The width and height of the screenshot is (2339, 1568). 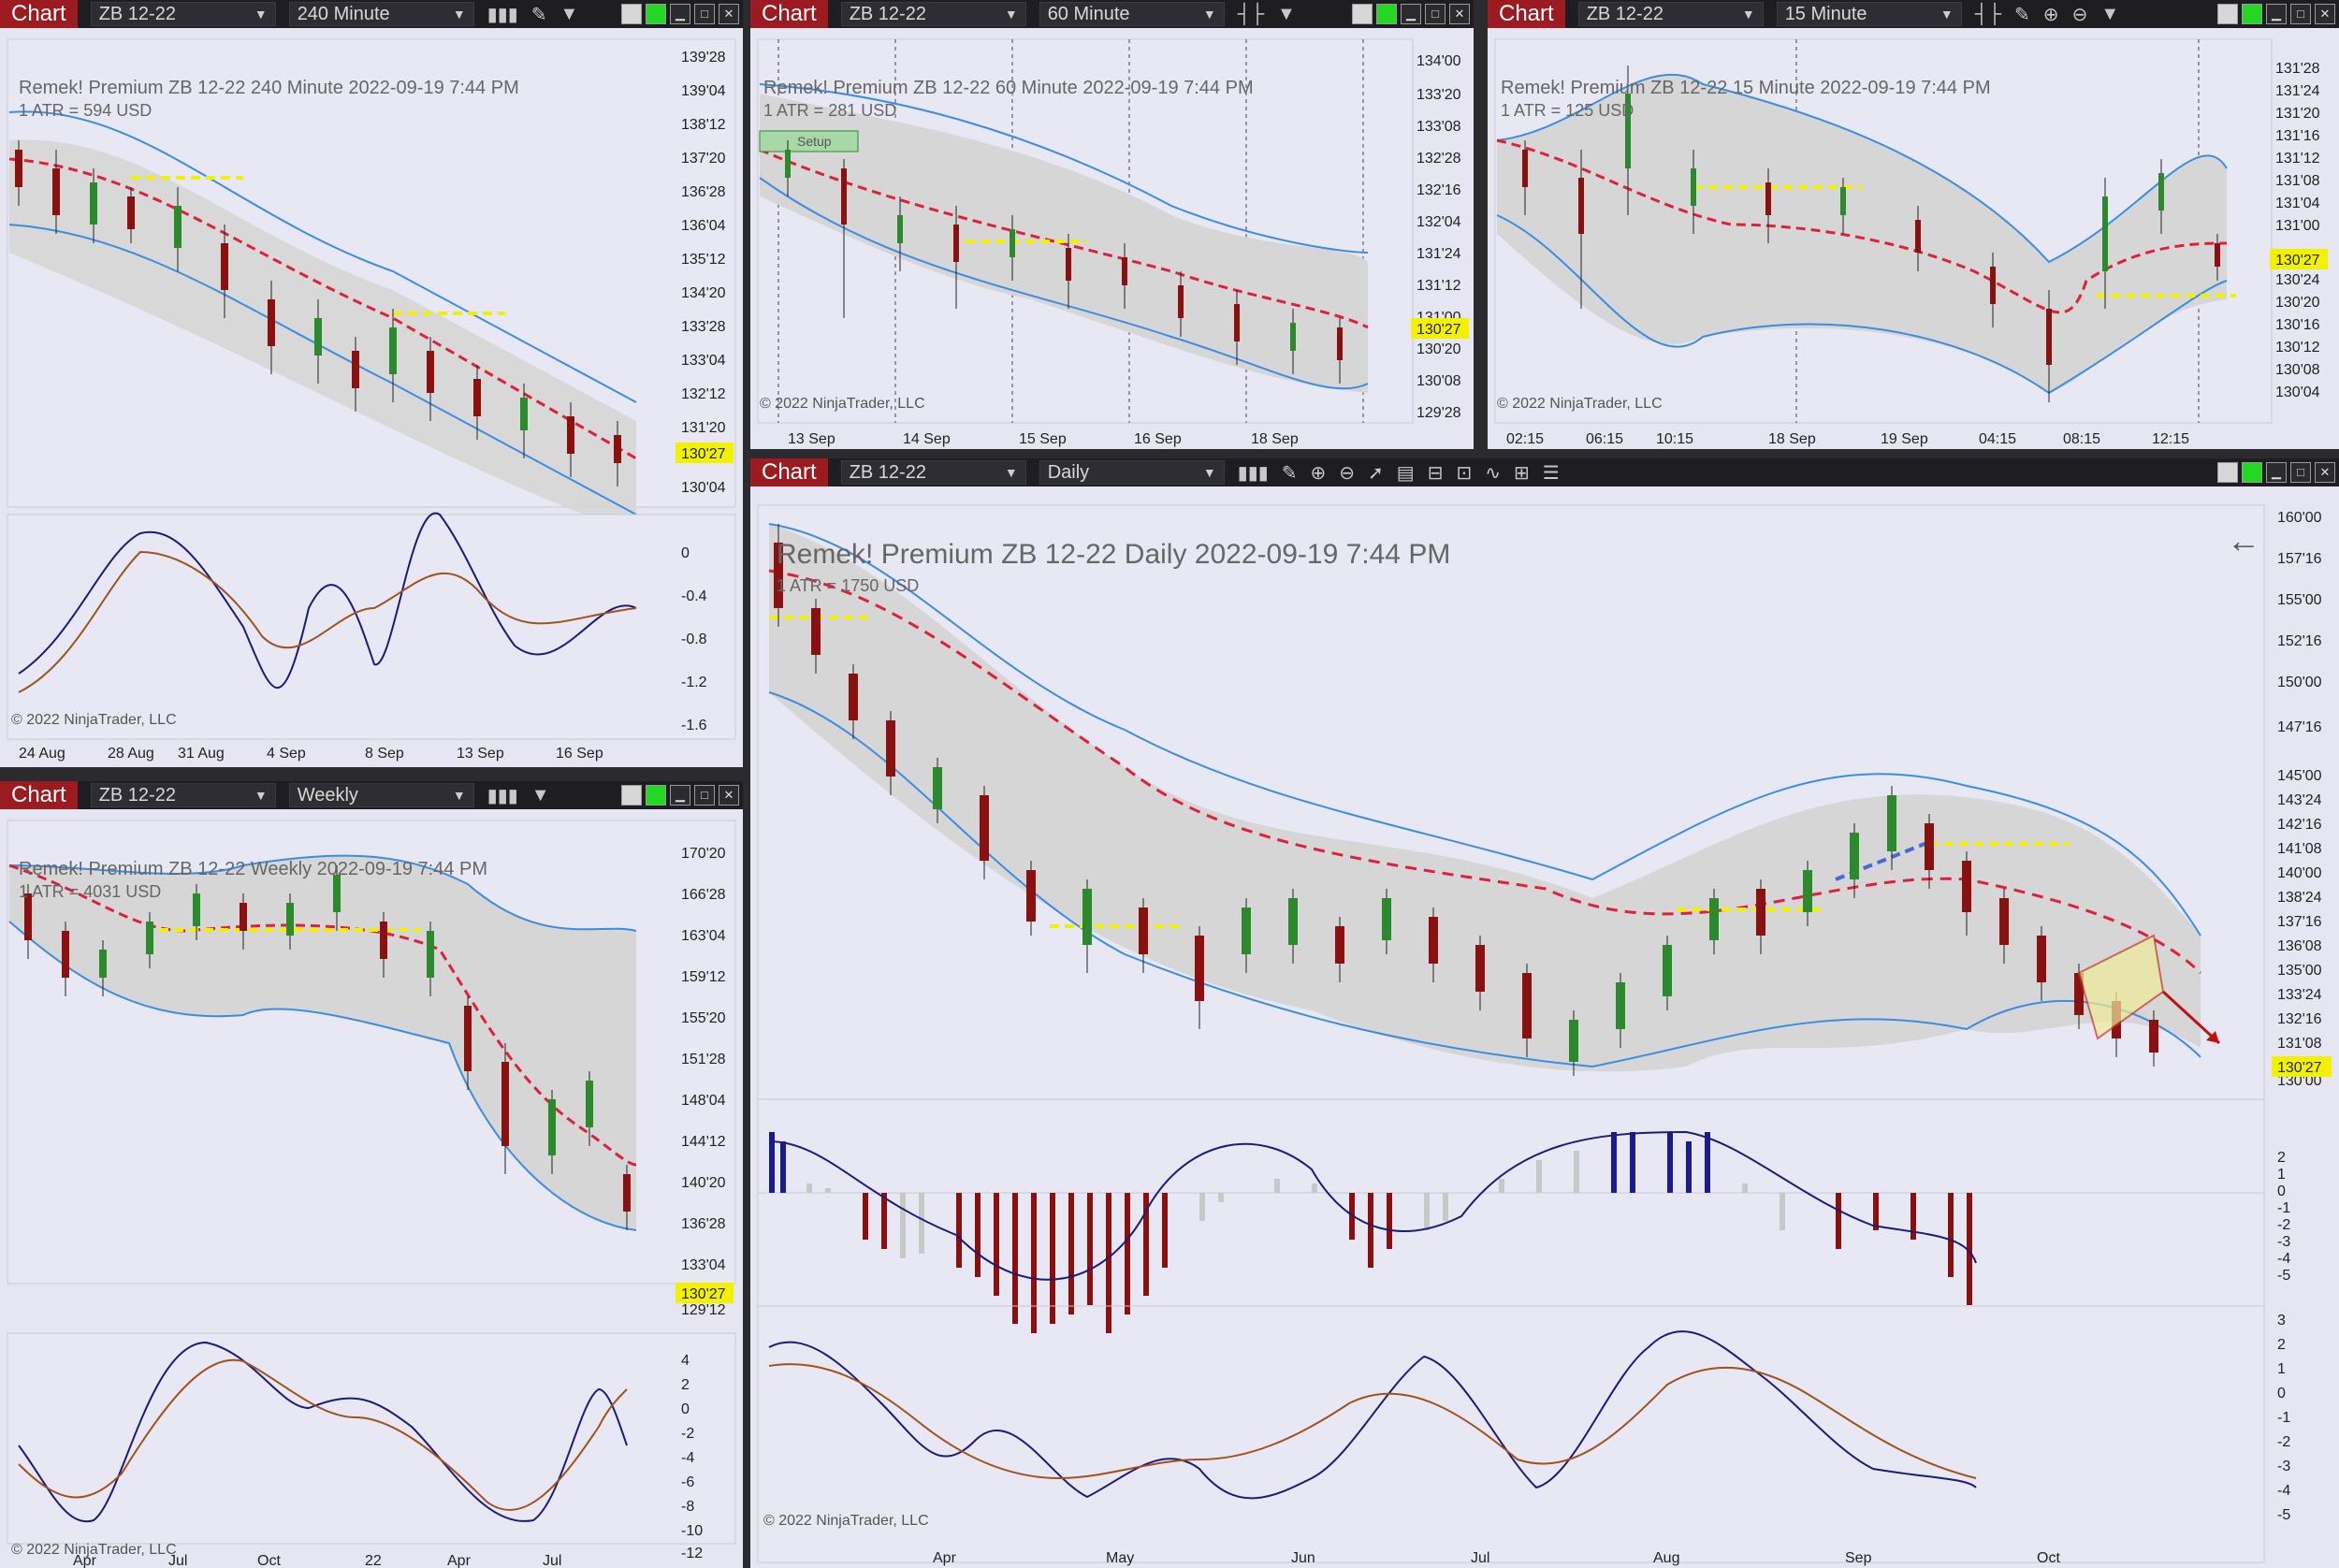 I want to click on interval-select: 240 Minute ▼, so click(x=381, y=14).